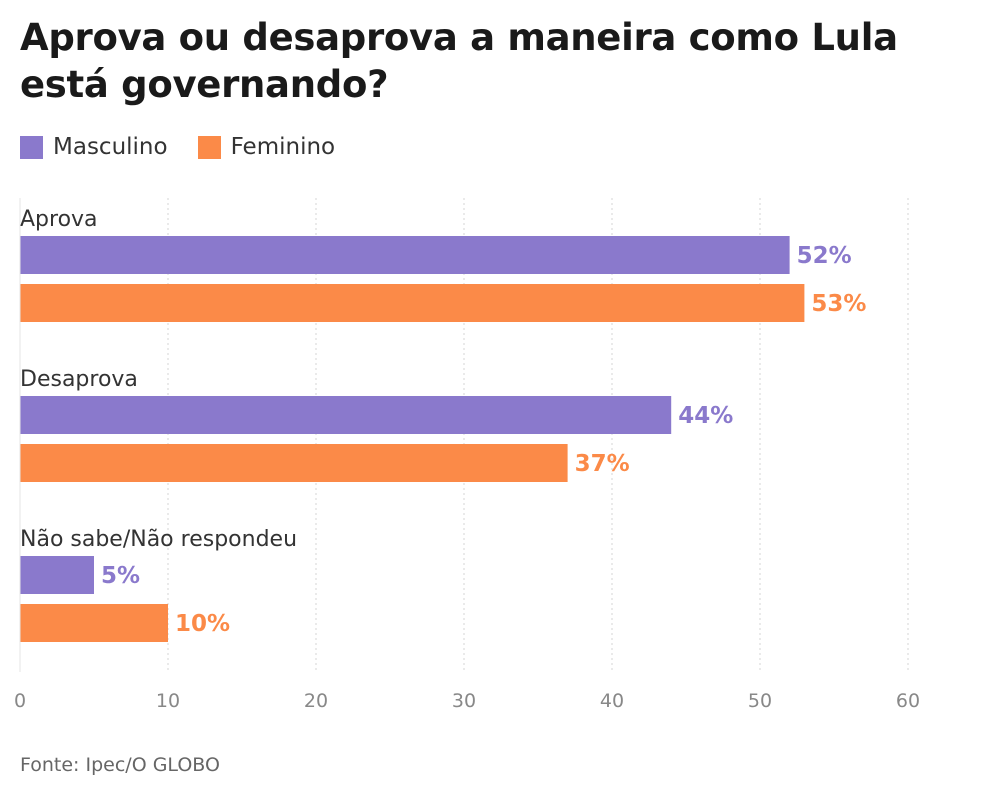 Image resolution: width=984 pixels, height=796 pixels. Describe the element at coordinates (110, 147) in the screenshot. I see `legend-label-masculino: Masculino` at that location.